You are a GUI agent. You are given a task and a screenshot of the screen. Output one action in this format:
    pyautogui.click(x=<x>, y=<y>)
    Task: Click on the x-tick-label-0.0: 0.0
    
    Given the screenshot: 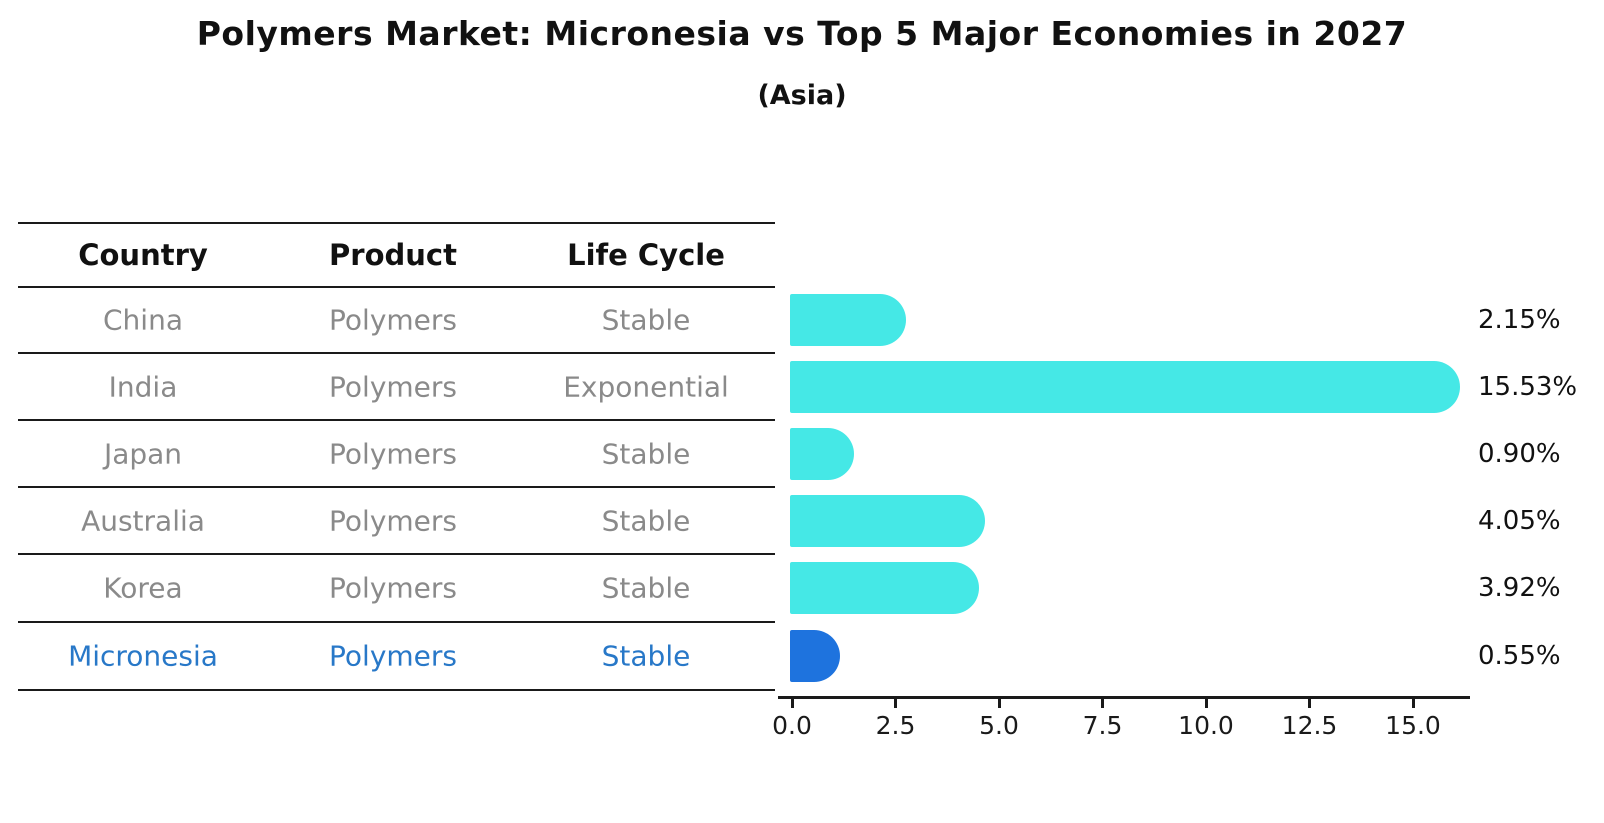 What is the action you would take?
    pyautogui.click(x=792, y=725)
    